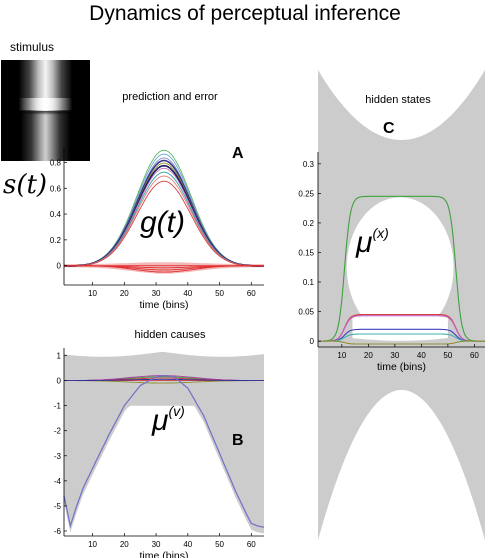  I want to click on y-tick-label: 0.1, so click(309, 282).